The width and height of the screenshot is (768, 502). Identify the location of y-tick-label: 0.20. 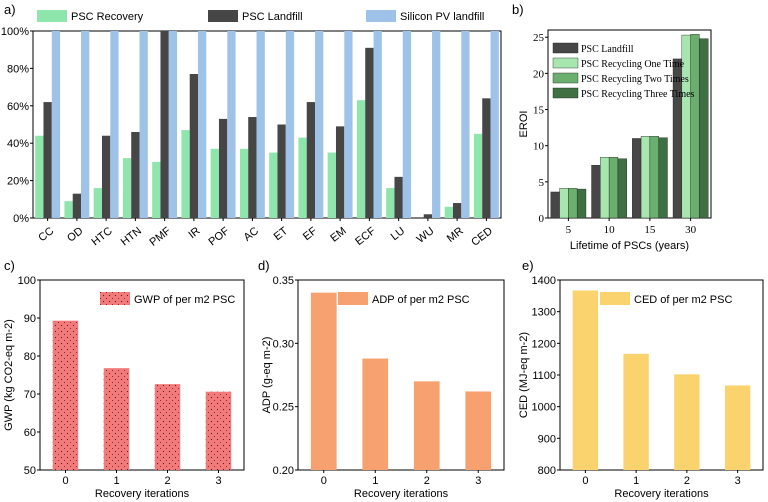
(283, 471).